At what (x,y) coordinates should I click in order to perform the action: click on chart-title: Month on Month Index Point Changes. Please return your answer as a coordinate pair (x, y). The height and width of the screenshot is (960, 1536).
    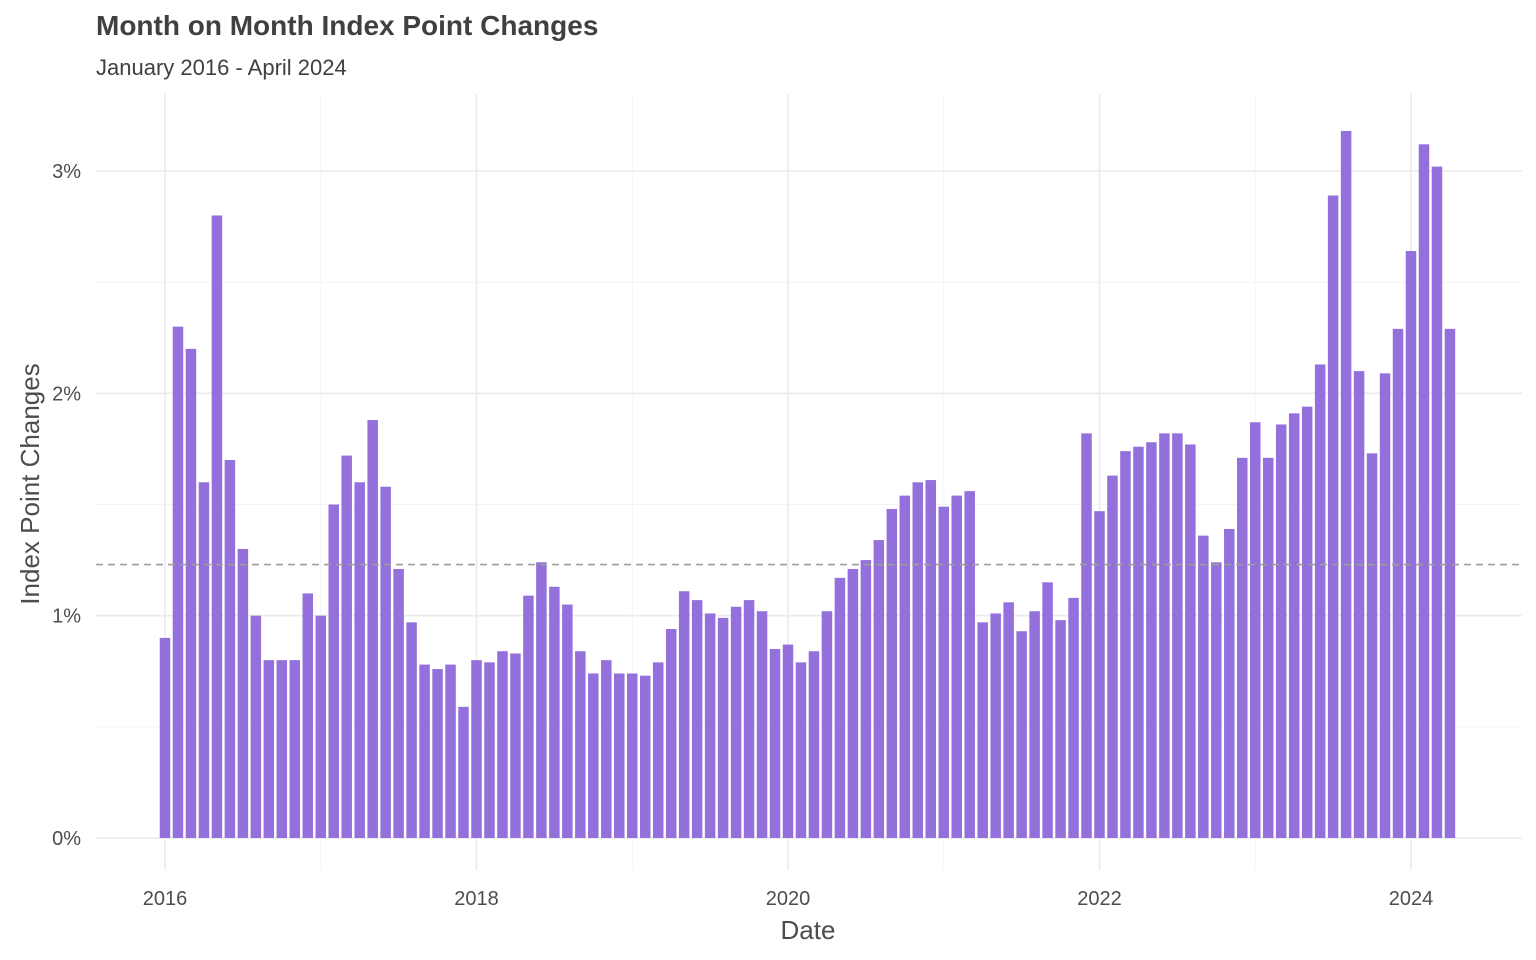
    Looking at the image, I should click on (347, 25).